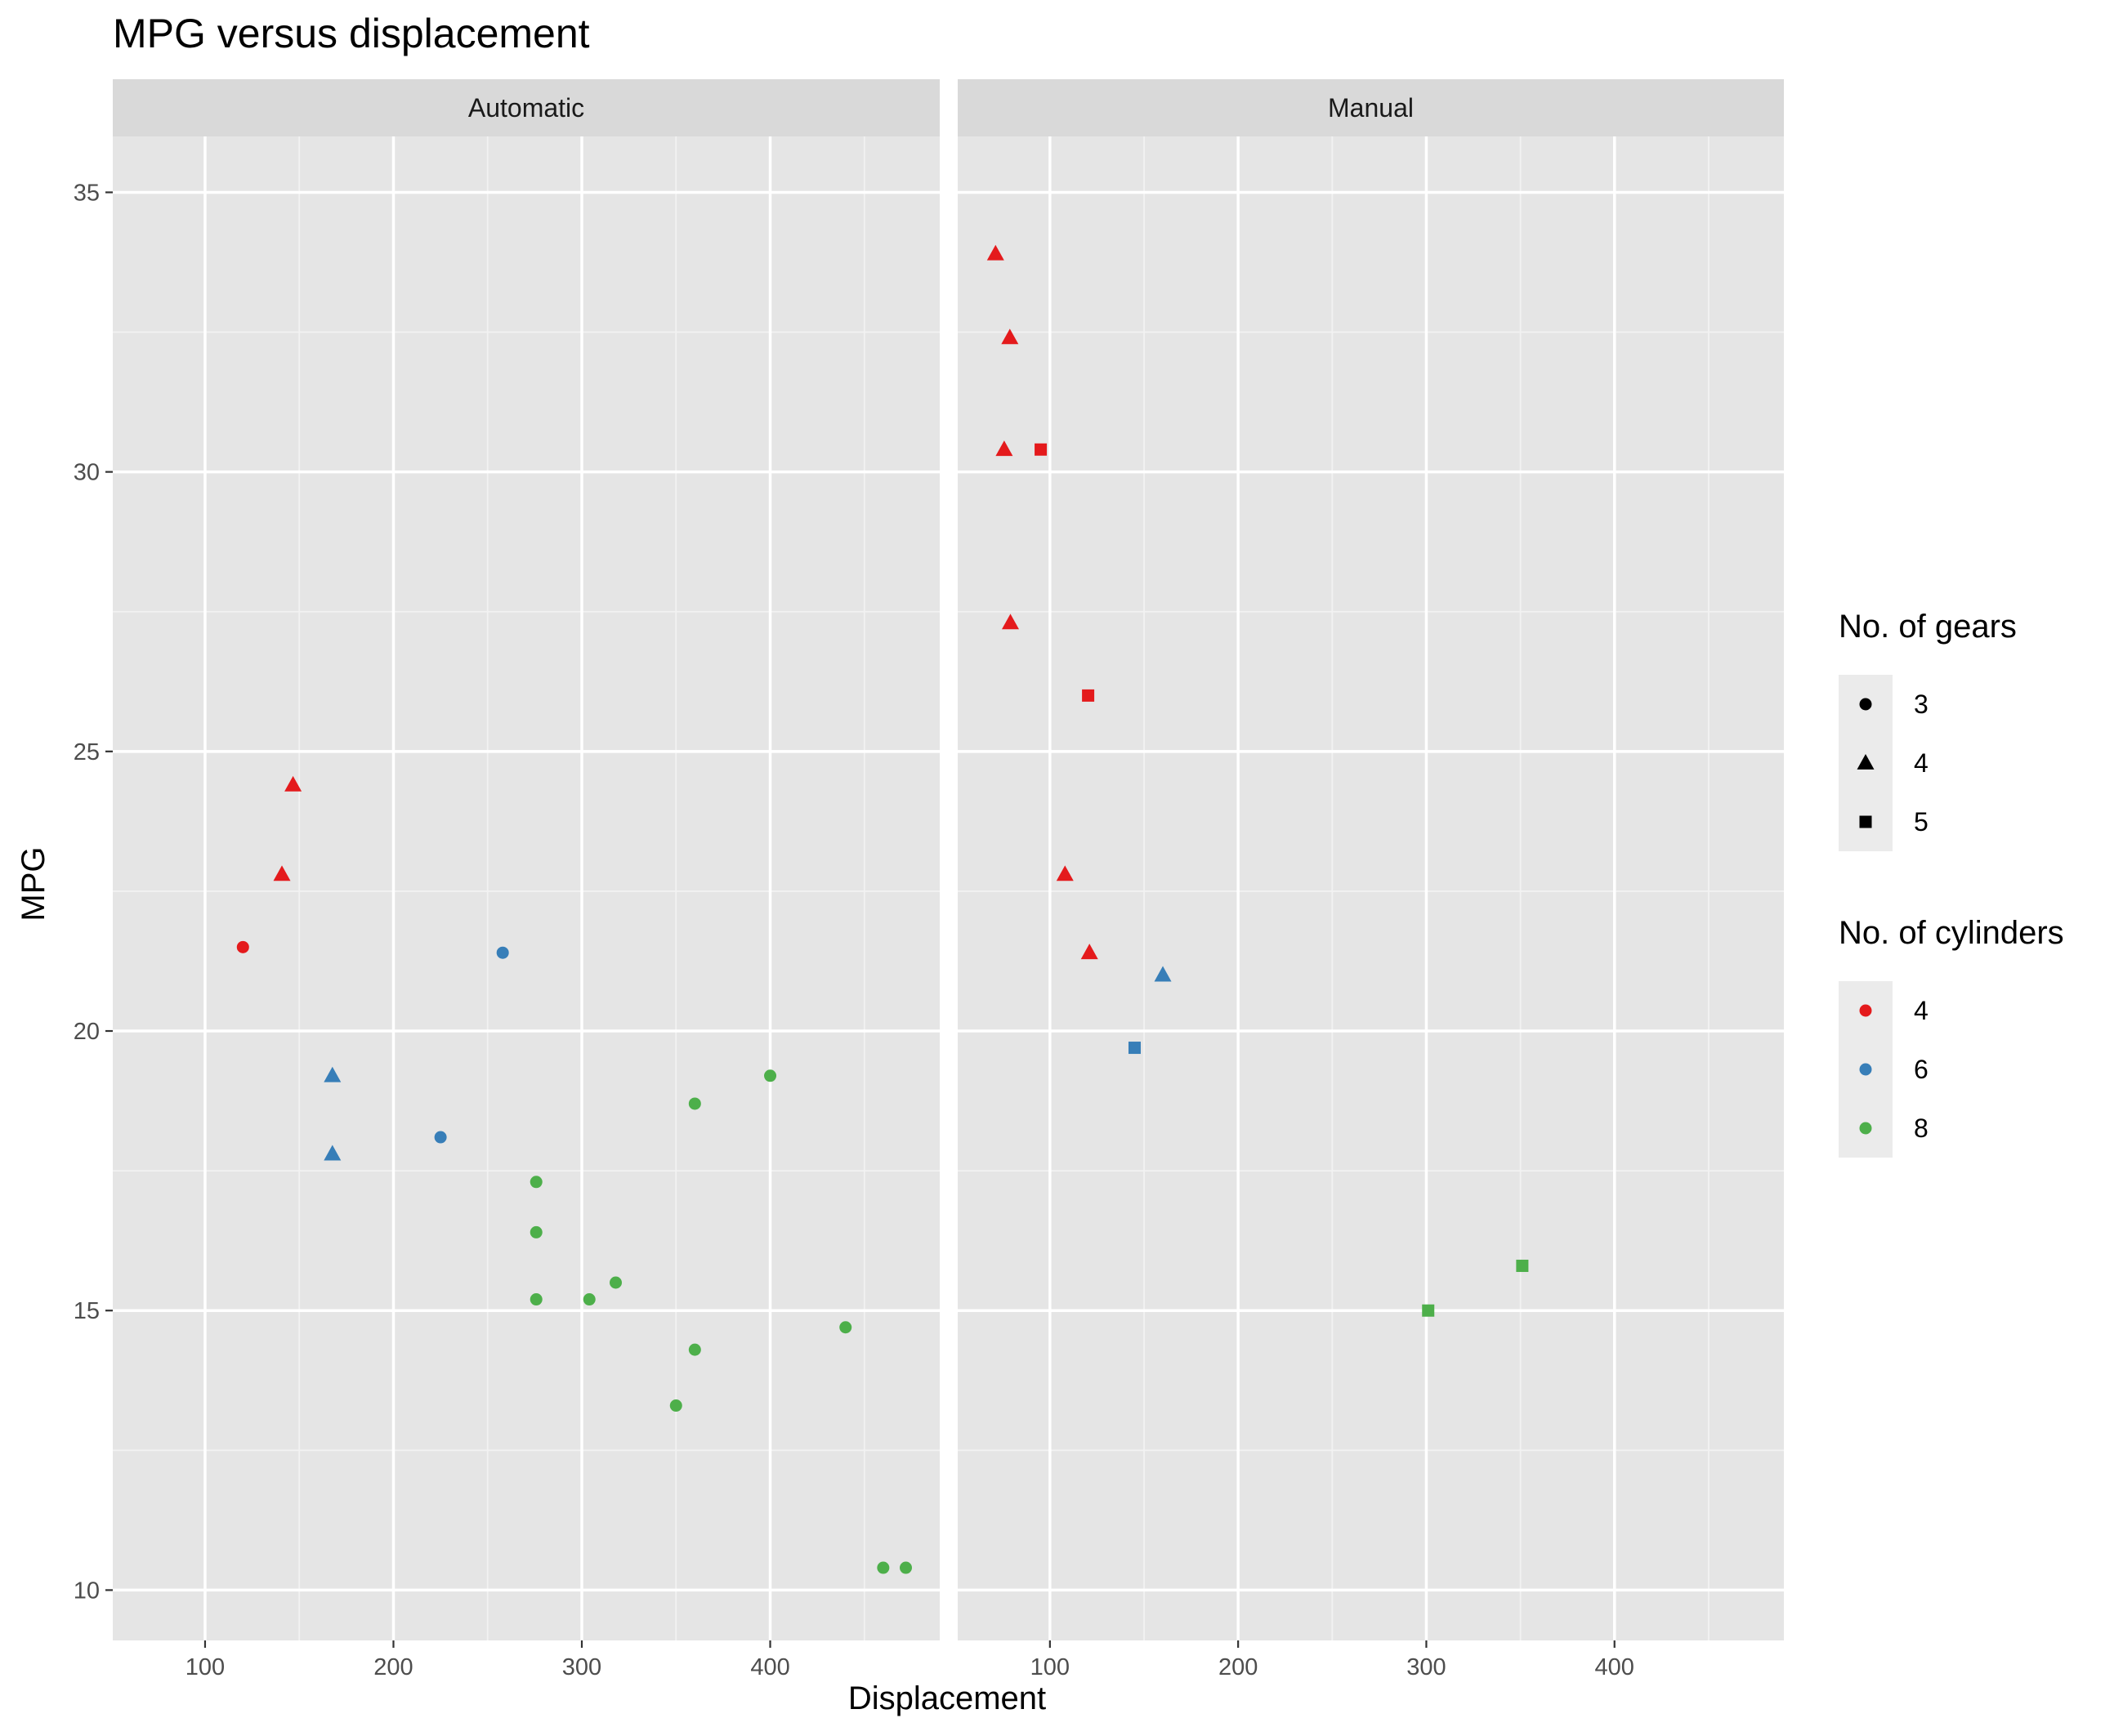 The height and width of the screenshot is (1736, 2123). What do you see at coordinates (94, 892) in the screenshot?
I see `y-axis: 10 15 20 25 30 35` at bounding box center [94, 892].